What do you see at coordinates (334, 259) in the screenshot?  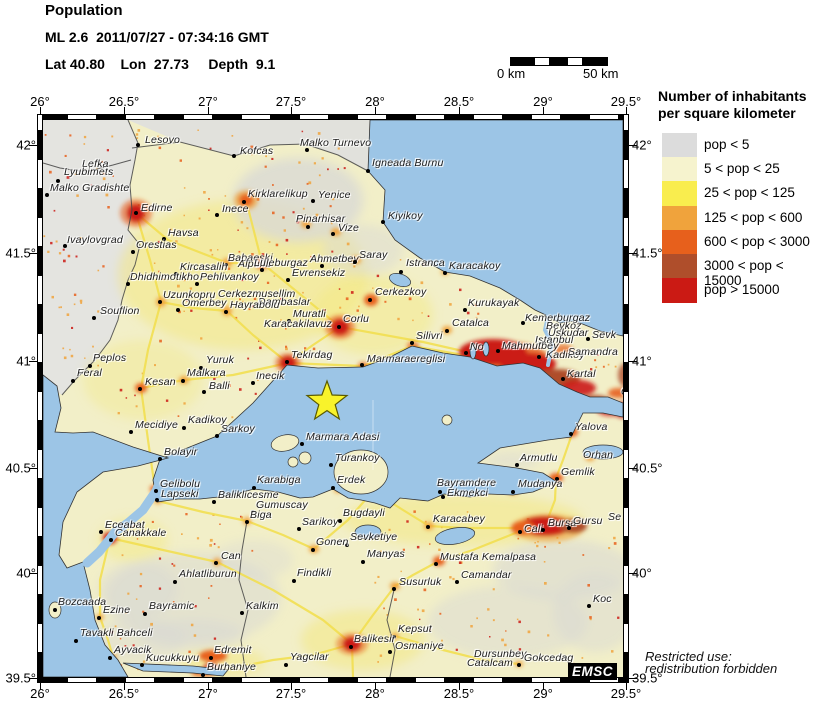 I see `city-label: Ahmetbey` at bounding box center [334, 259].